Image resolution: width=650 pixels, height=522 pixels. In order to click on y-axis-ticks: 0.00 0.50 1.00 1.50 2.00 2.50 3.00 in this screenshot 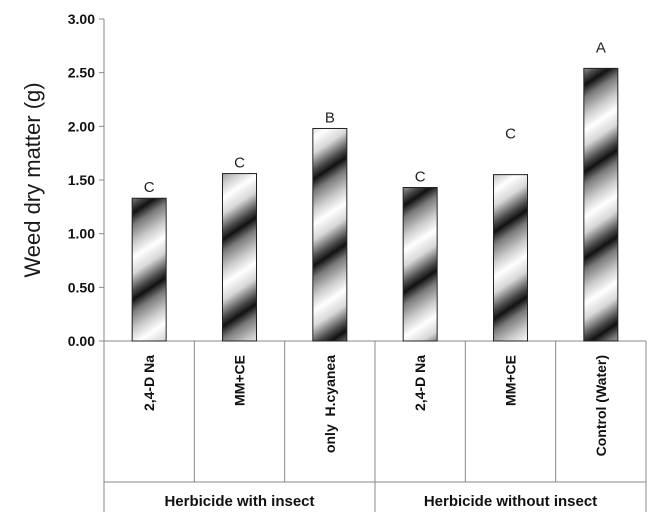, I will do `click(86, 180)`.